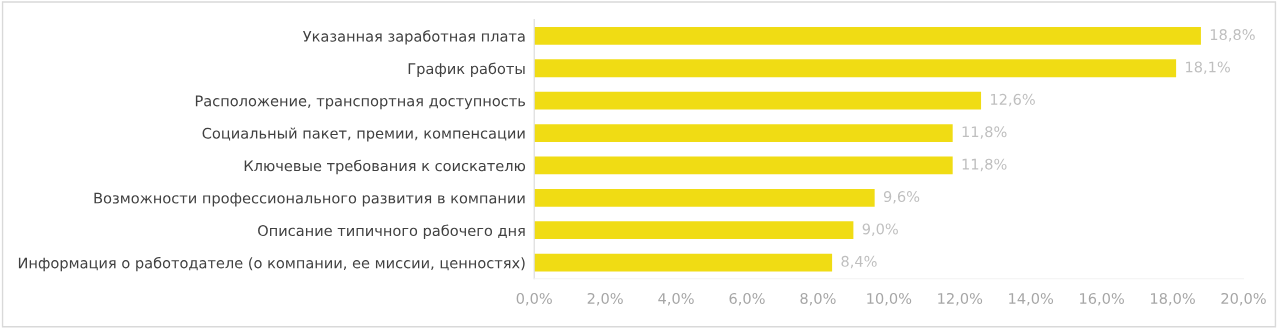  What do you see at coordinates (818, 299) in the screenshot?
I see `x-tick-label: 8,0%` at bounding box center [818, 299].